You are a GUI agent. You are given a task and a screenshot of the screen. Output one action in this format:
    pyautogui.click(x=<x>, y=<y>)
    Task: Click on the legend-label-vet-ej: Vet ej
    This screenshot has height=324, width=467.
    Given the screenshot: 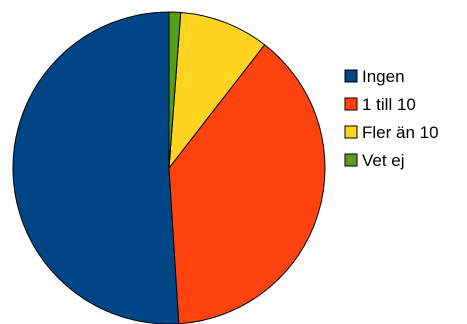 What is the action you would take?
    pyautogui.click(x=383, y=160)
    